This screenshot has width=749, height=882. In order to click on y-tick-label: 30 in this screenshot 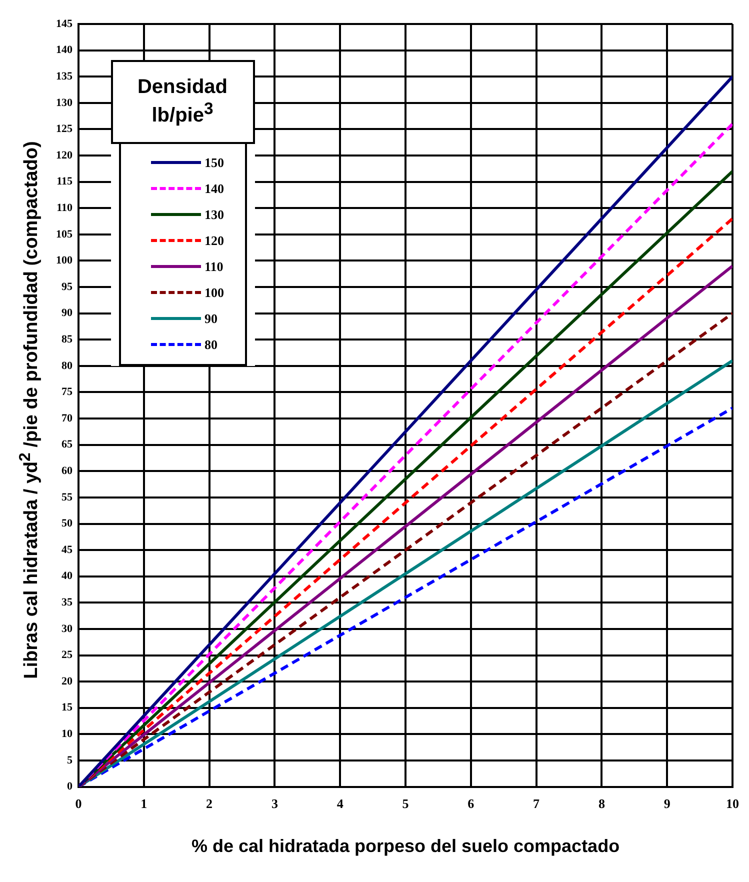, I will do `click(67, 628)`.